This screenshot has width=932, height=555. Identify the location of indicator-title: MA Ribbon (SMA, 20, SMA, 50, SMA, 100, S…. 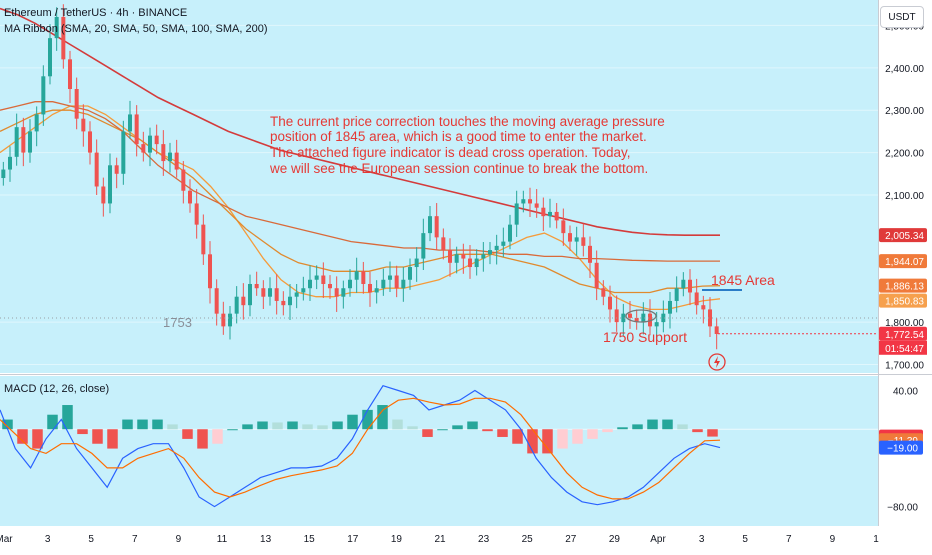
(136, 29).